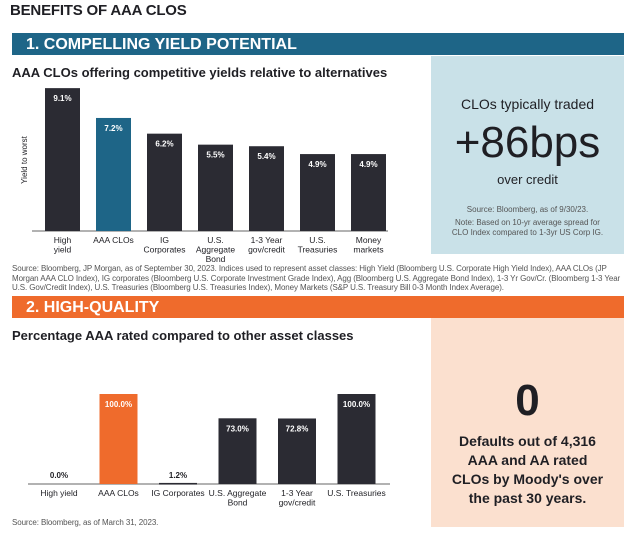 The width and height of the screenshot is (640, 538). I want to click on panel-line2: over credit, so click(527, 179).